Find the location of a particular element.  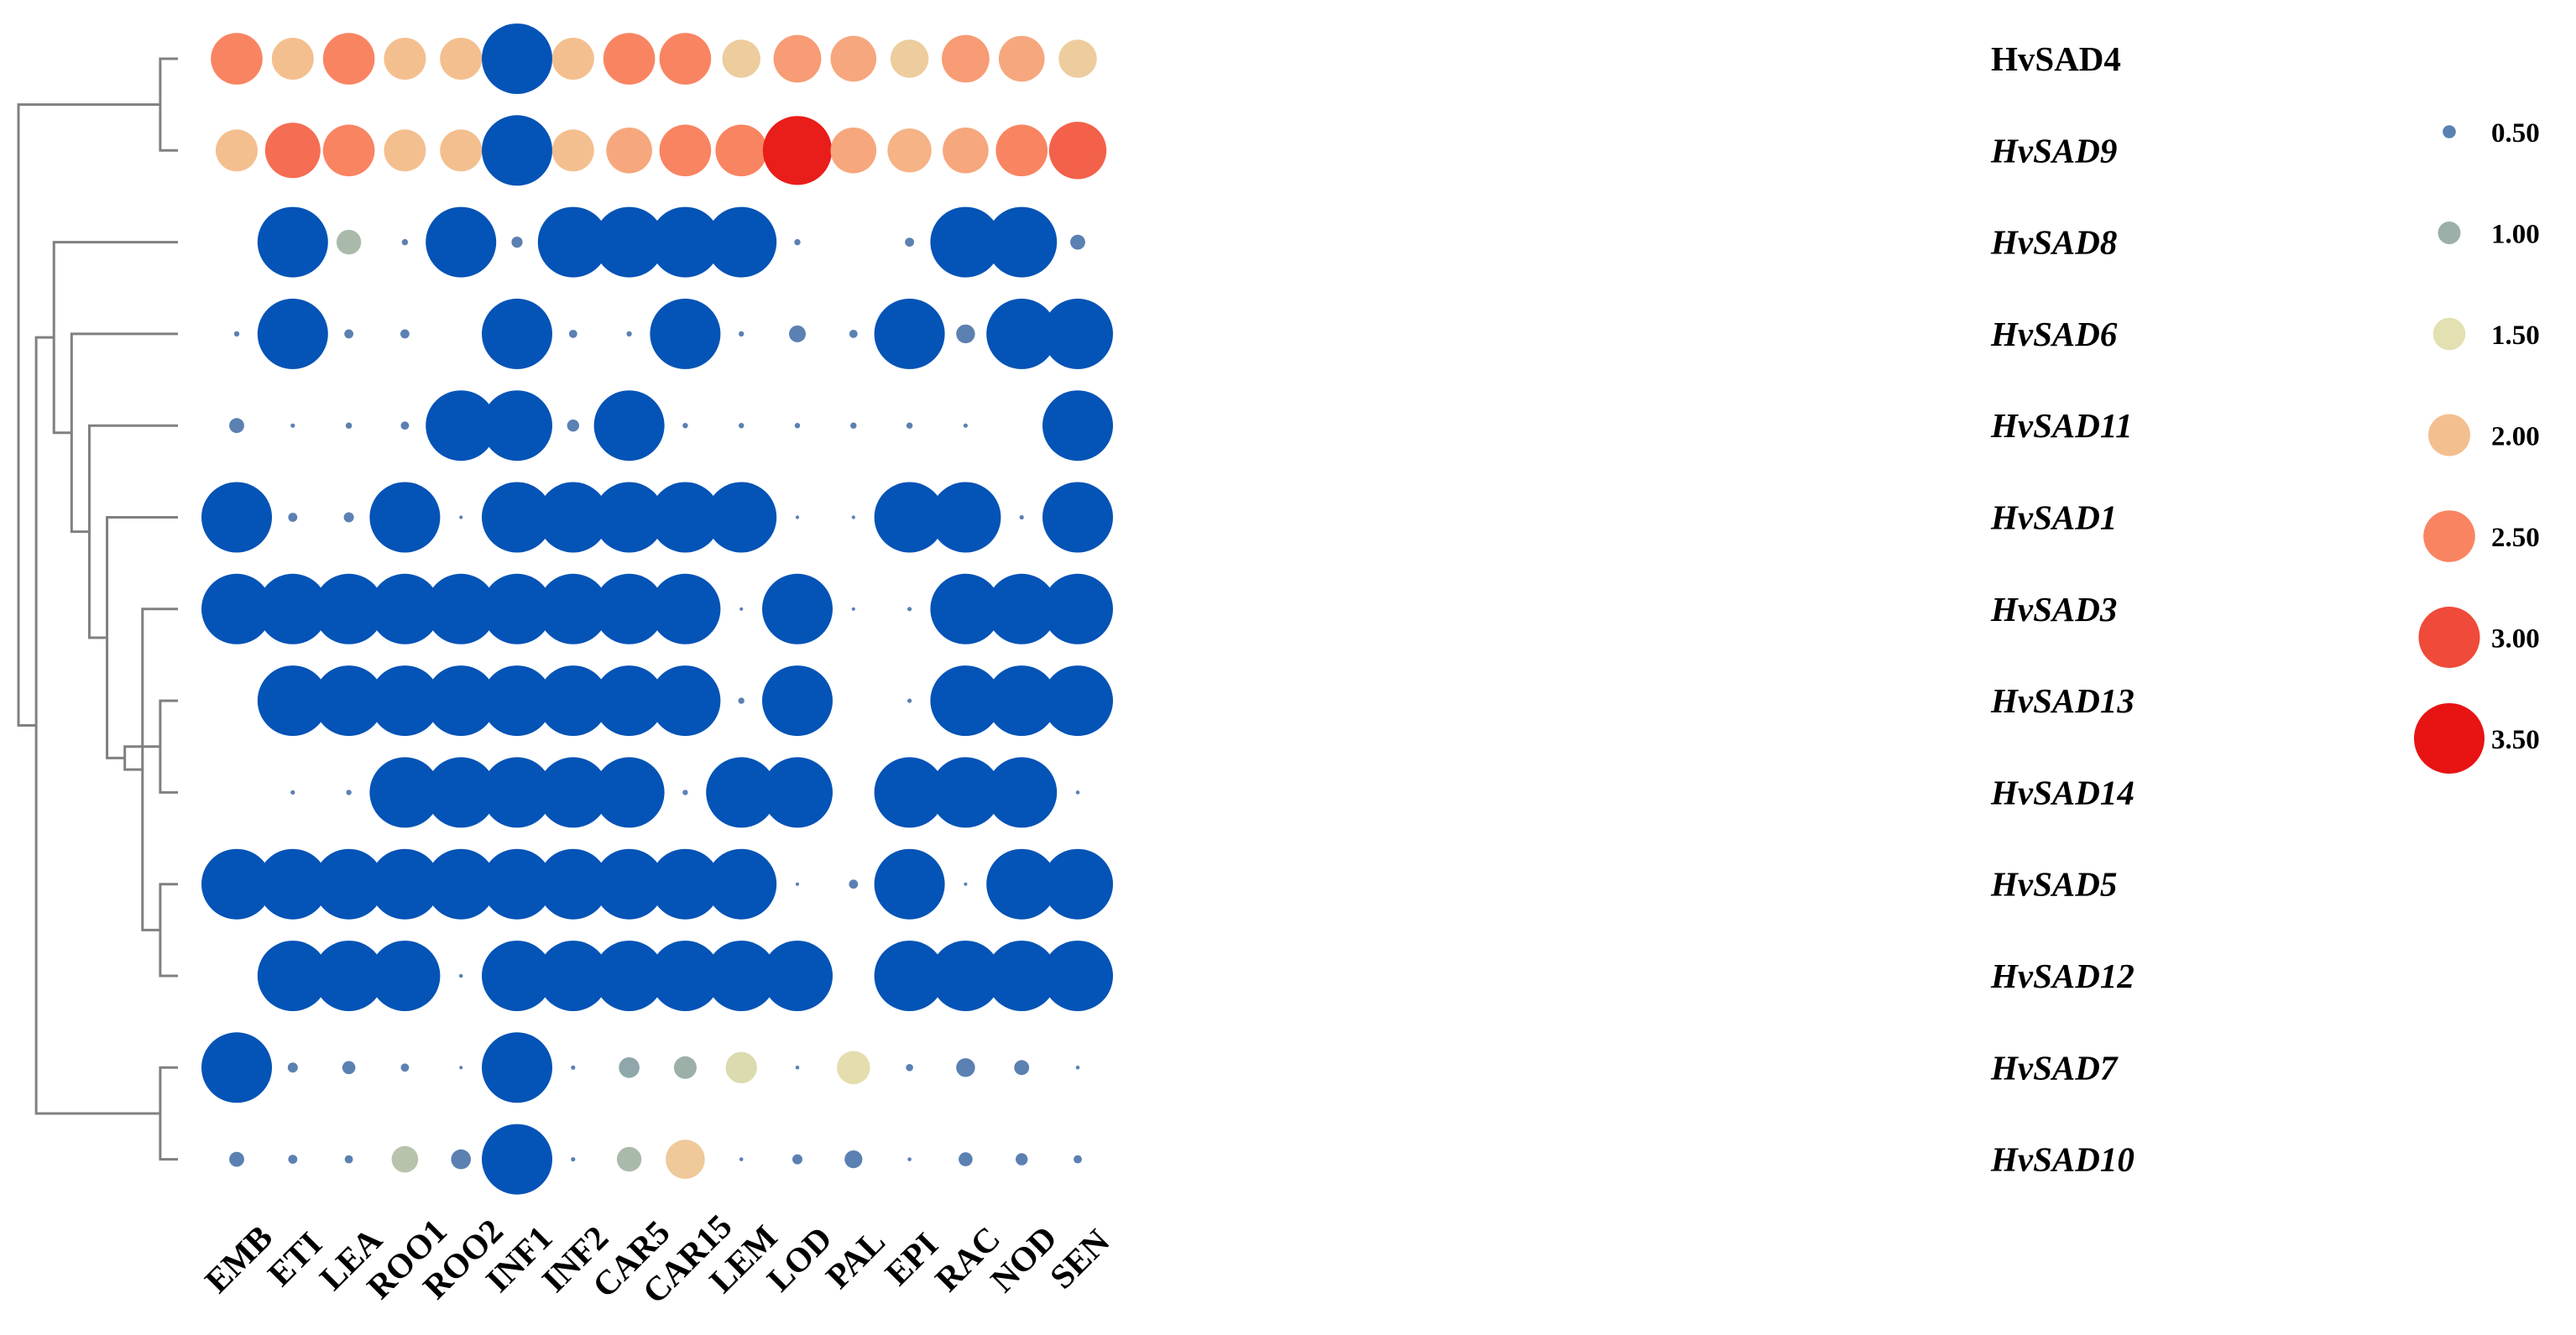

bubble-HvSAD6-NOD is located at coordinates (1022, 333).